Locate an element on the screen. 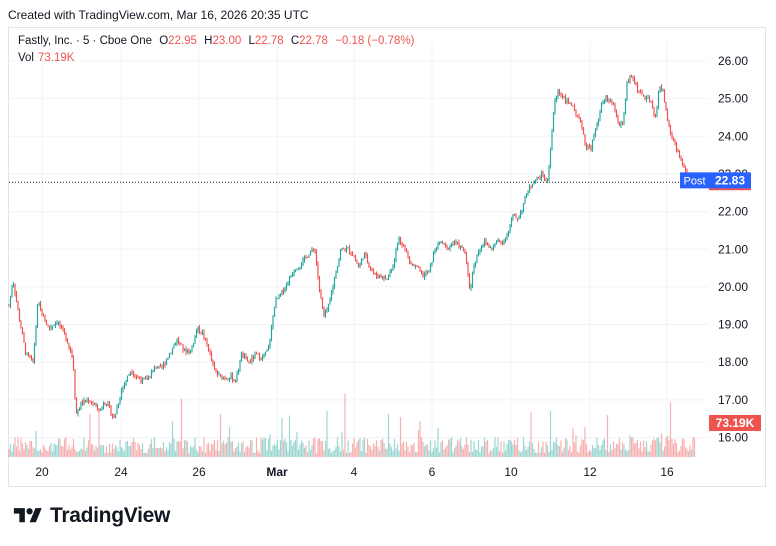 The width and height of the screenshot is (776, 546). symbol-title: Fastly, Inc. · 5 · Cboe One is located at coordinates (85, 41).